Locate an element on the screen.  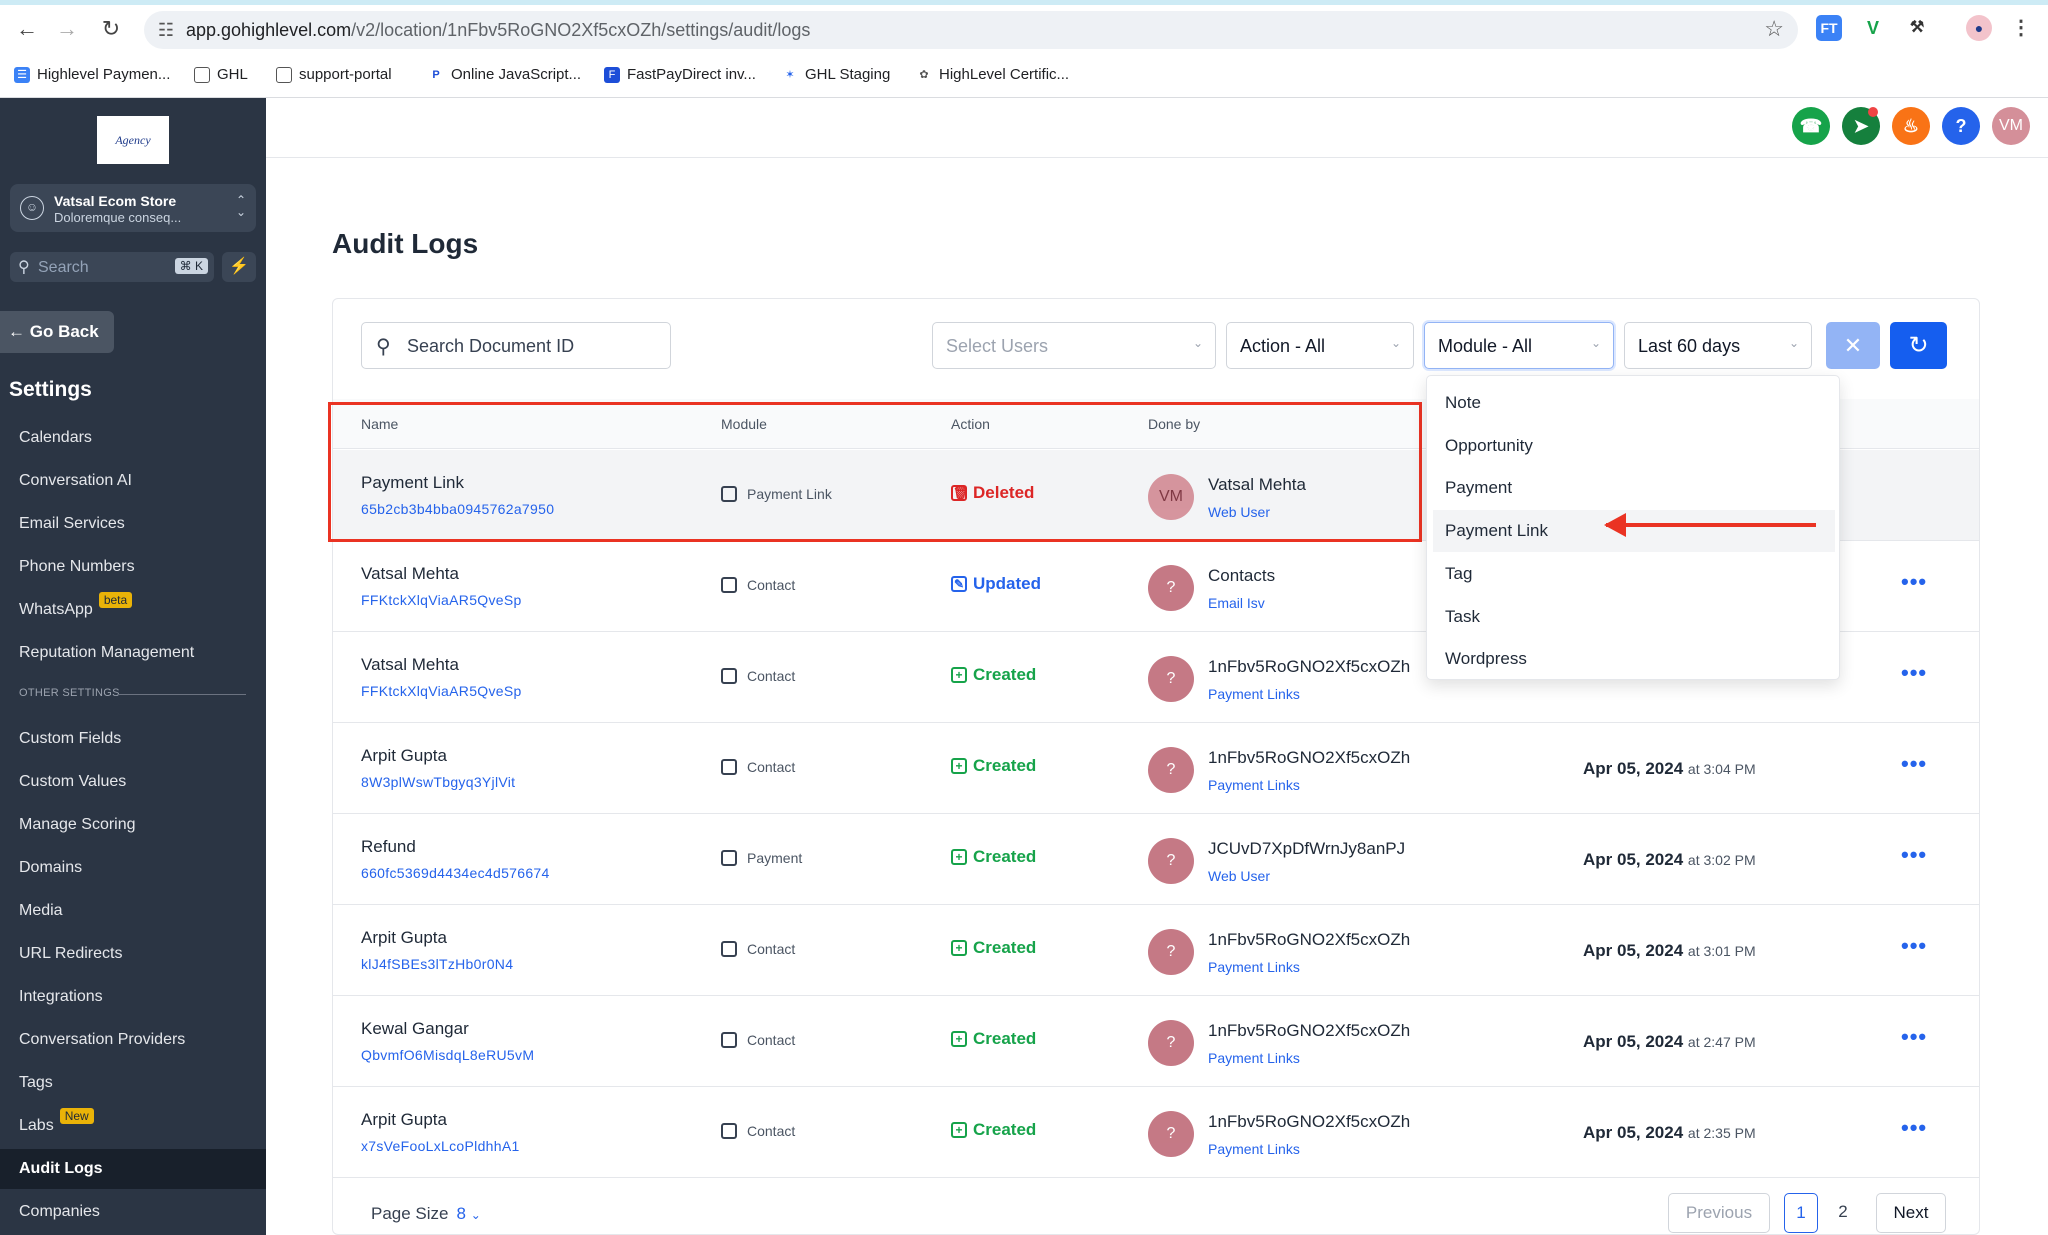
column-header-module: Module is located at coordinates (744, 424).